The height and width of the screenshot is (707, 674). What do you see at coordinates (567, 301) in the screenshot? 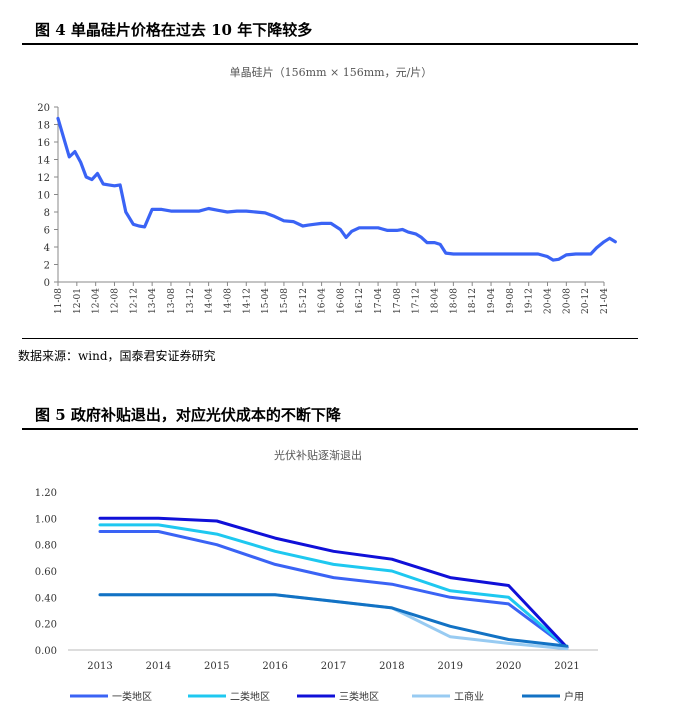
I see `x-tick-label: 20-08` at bounding box center [567, 301].